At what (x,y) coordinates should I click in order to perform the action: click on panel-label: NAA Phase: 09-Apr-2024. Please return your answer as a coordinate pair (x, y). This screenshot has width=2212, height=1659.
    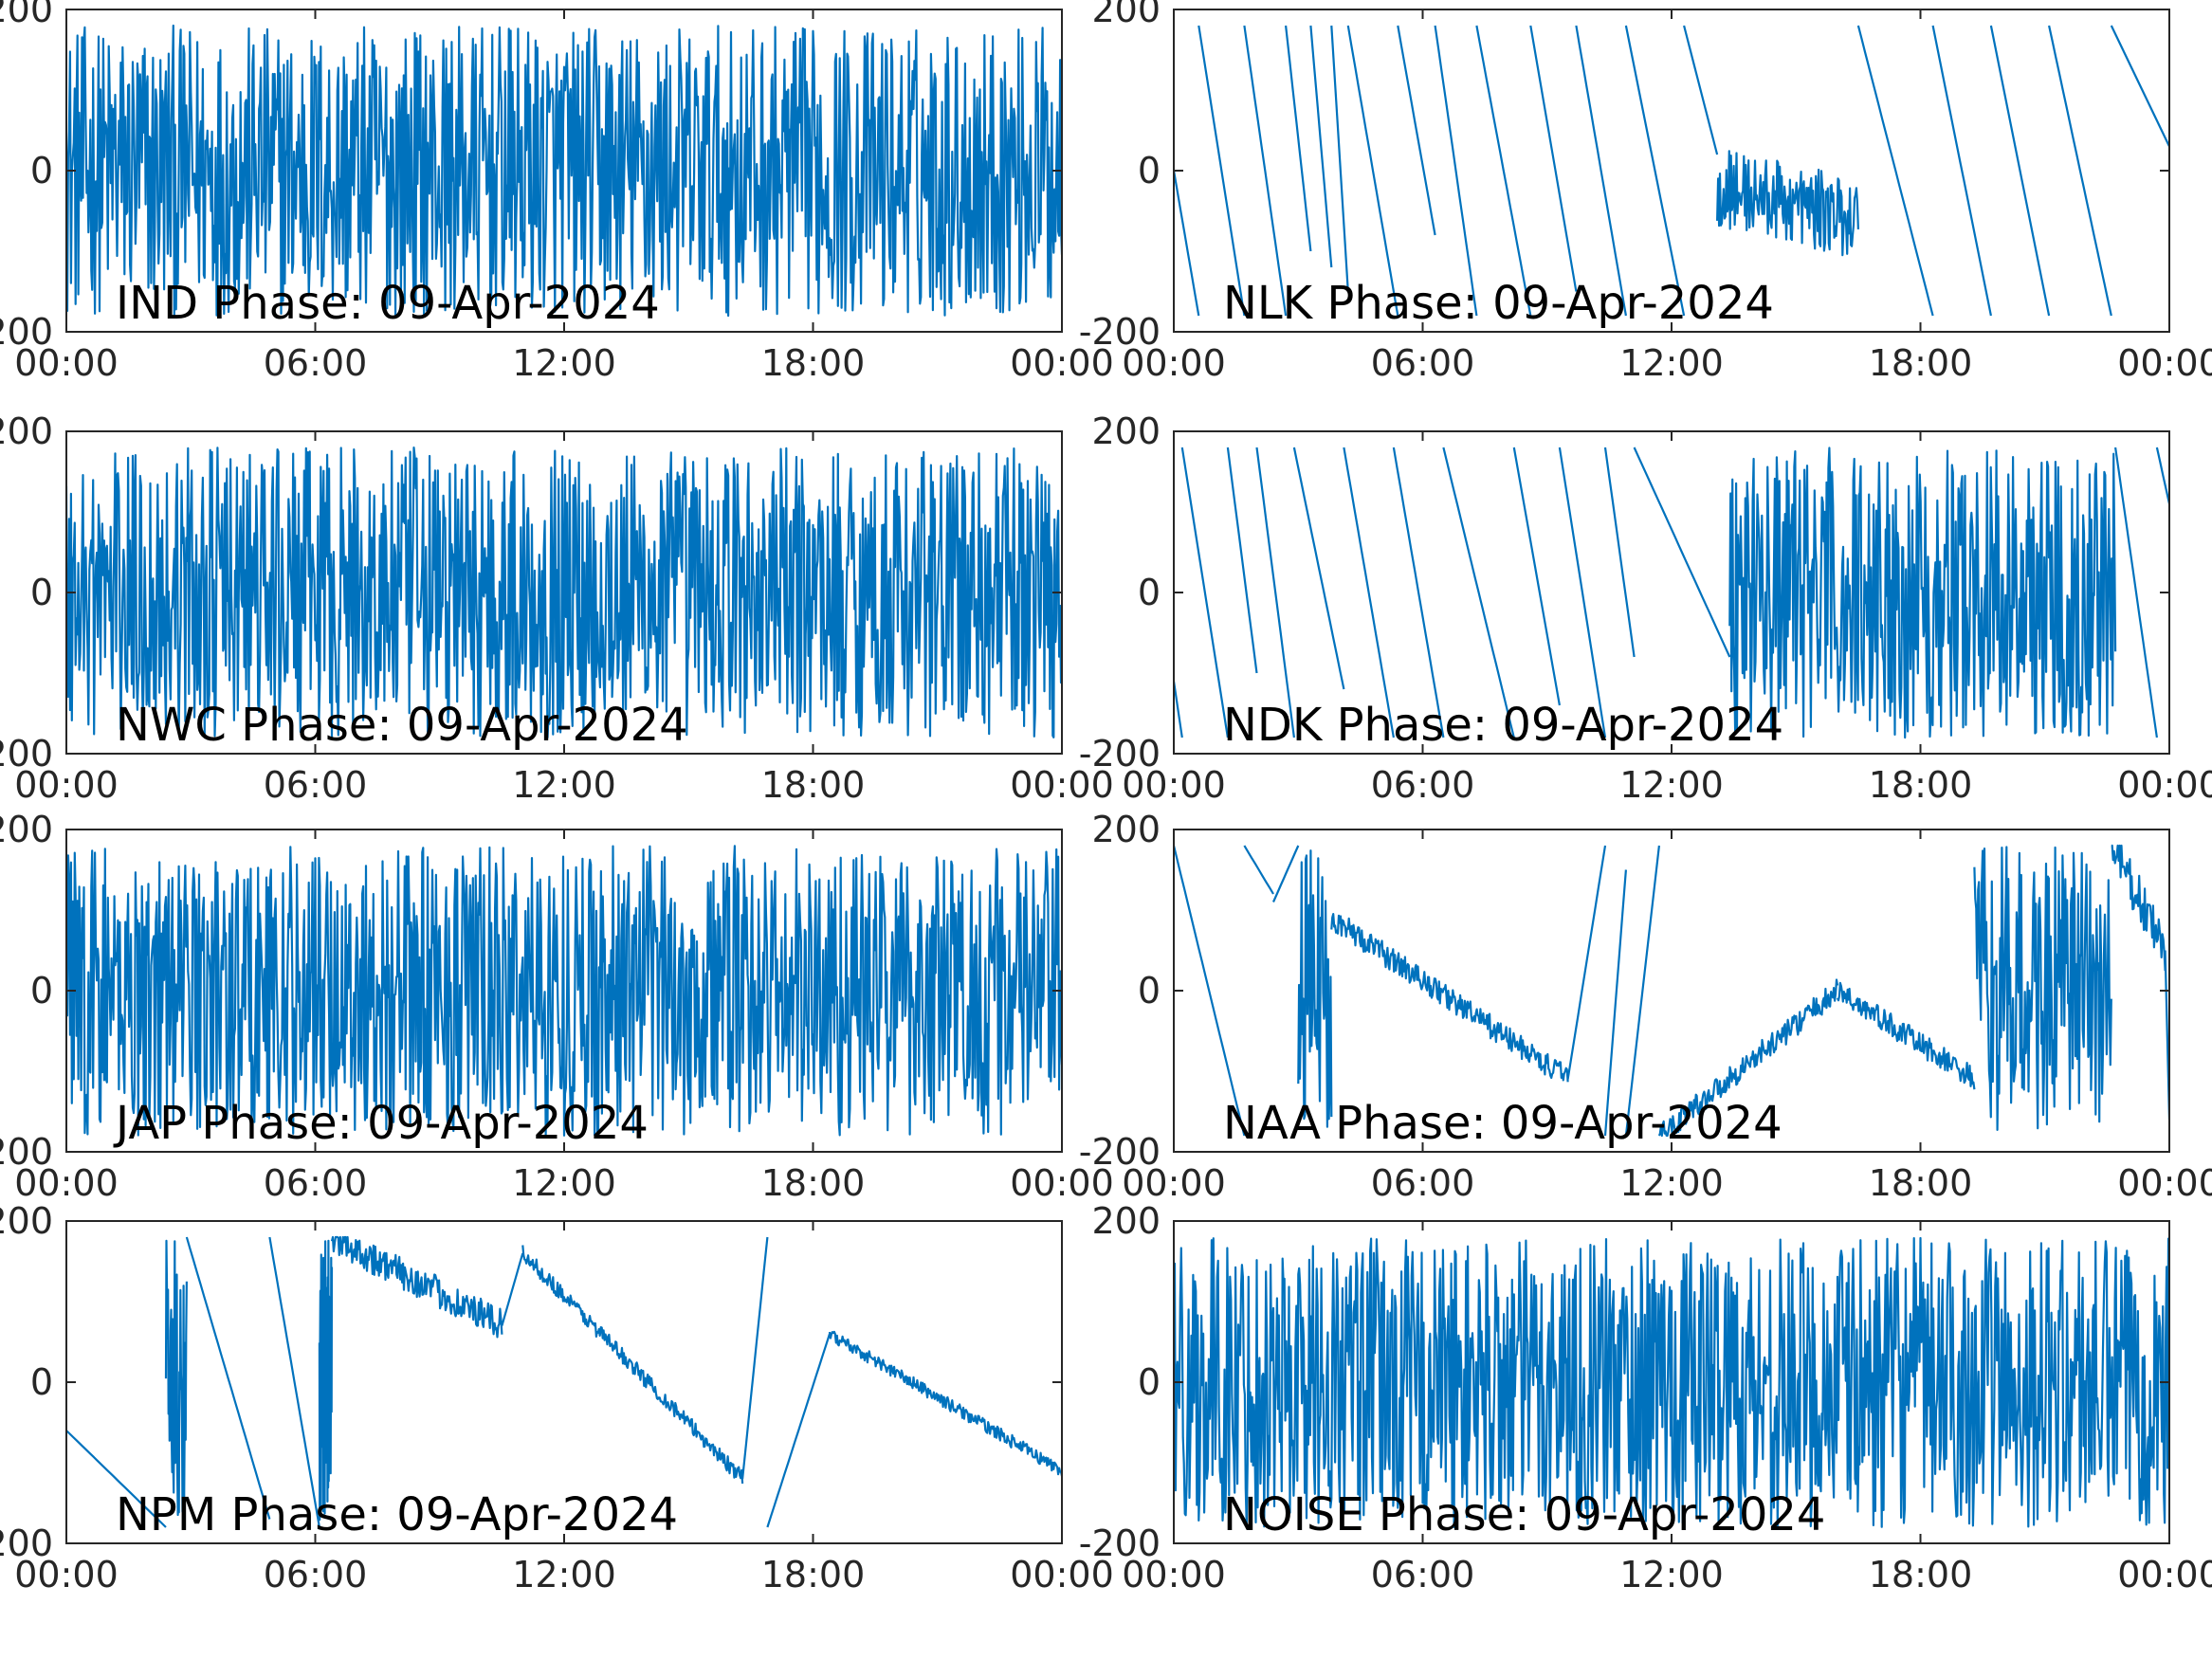
    Looking at the image, I should click on (1502, 1123).